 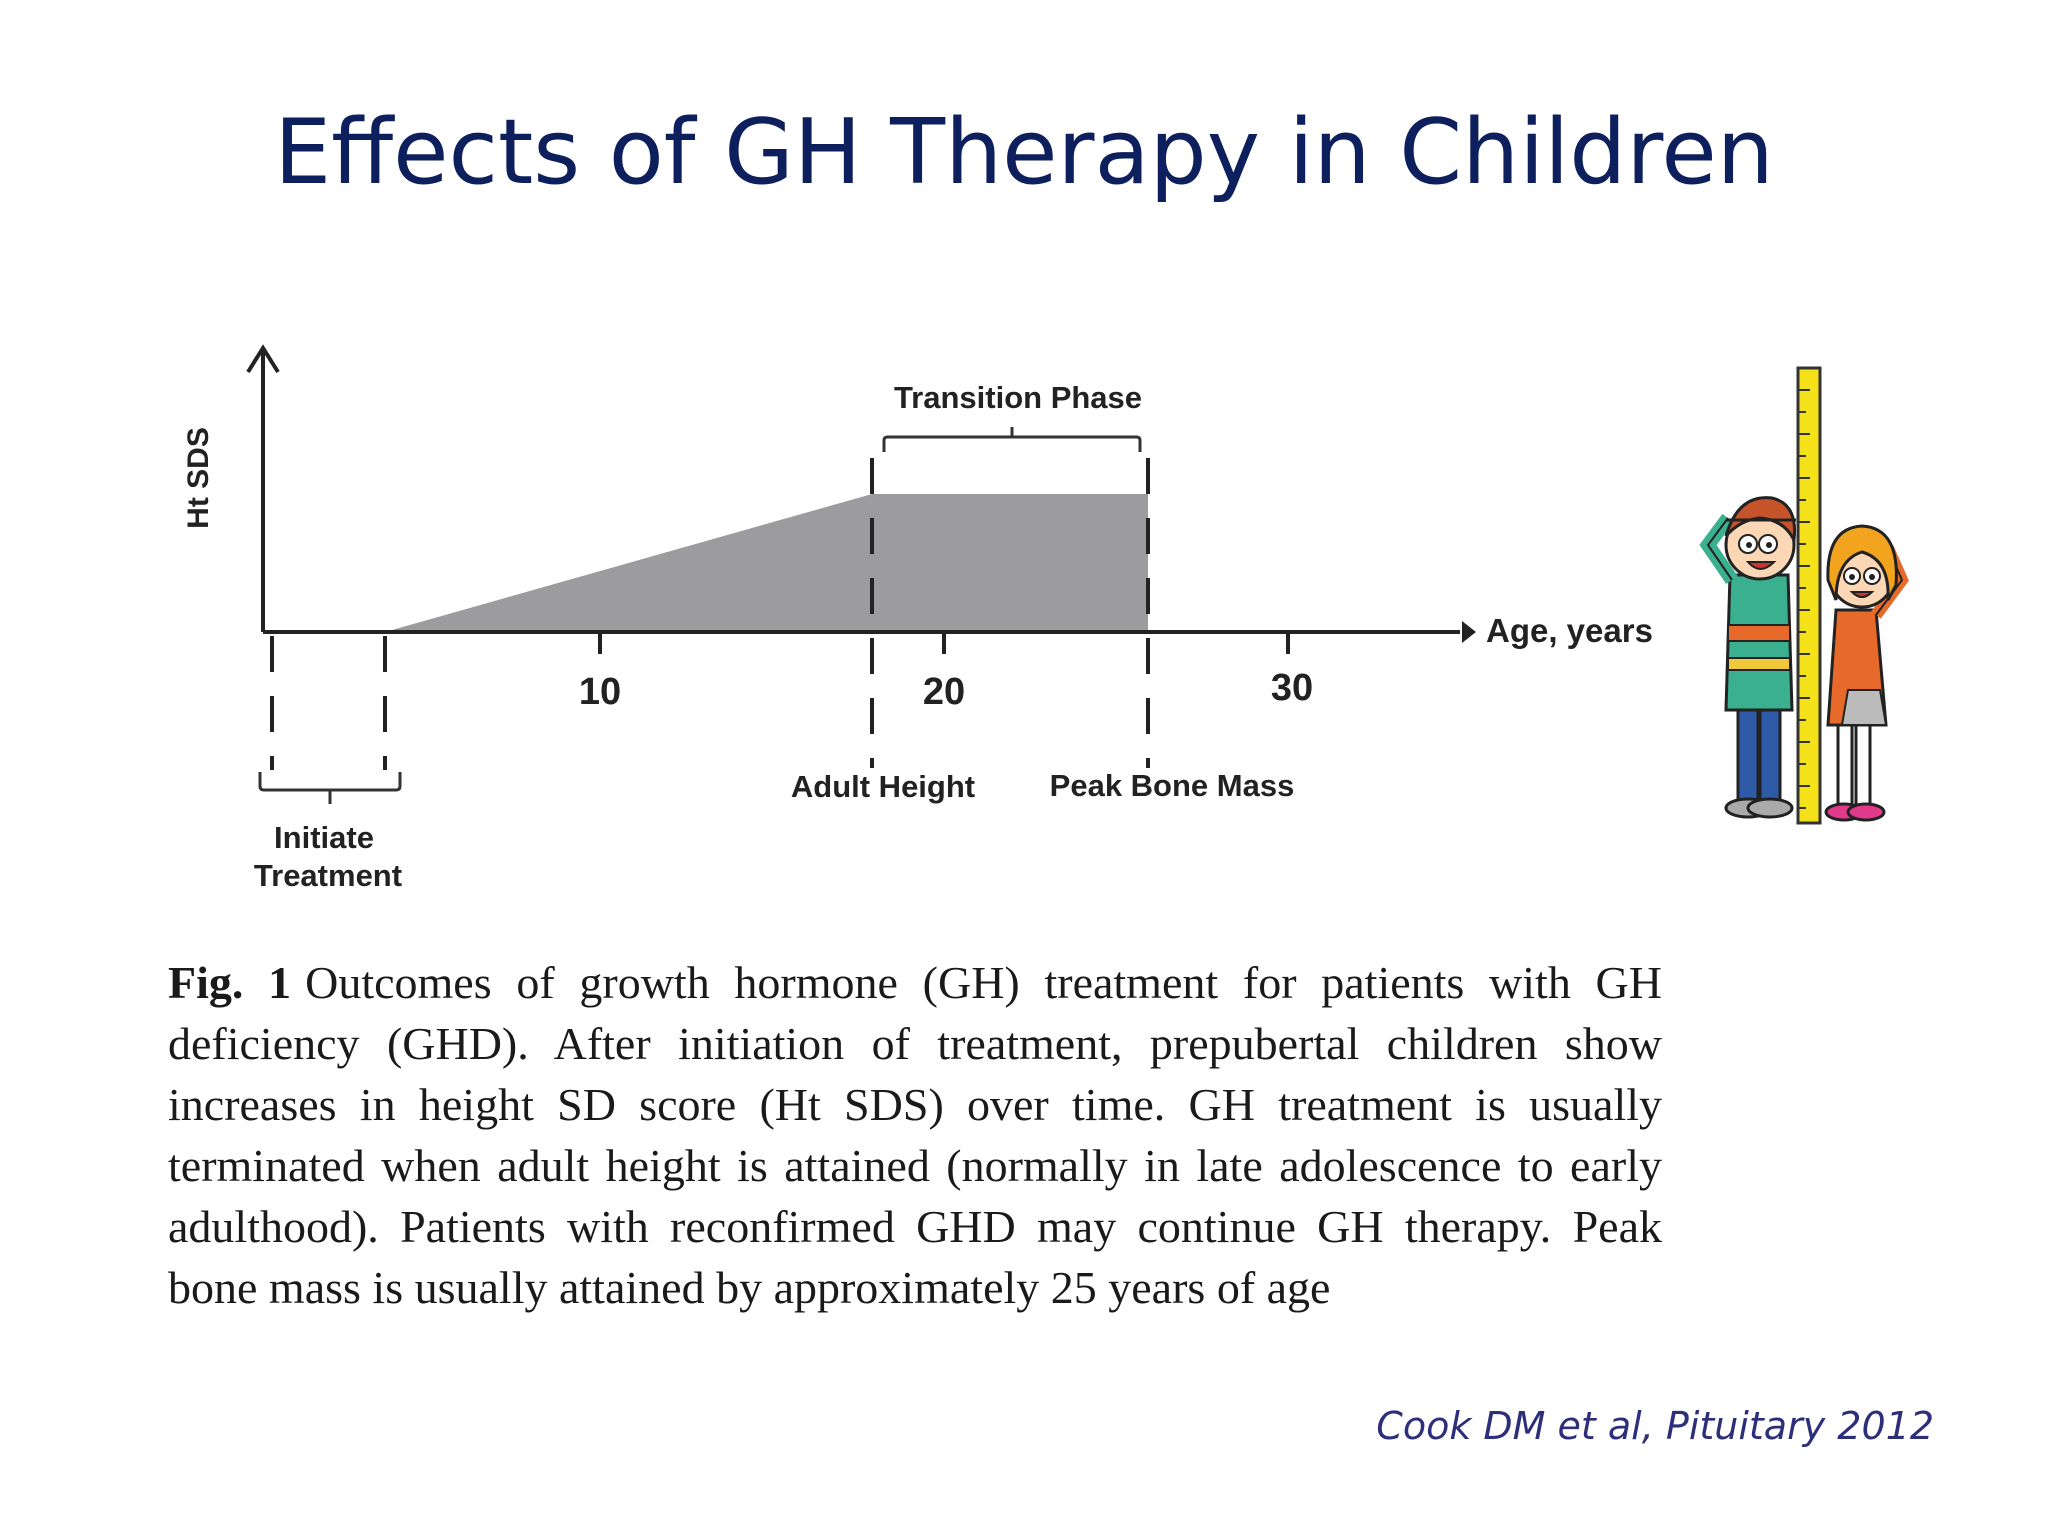 I want to click on slide-title: Effects of GH Therapy in Children, so click(x=1024, y=152).